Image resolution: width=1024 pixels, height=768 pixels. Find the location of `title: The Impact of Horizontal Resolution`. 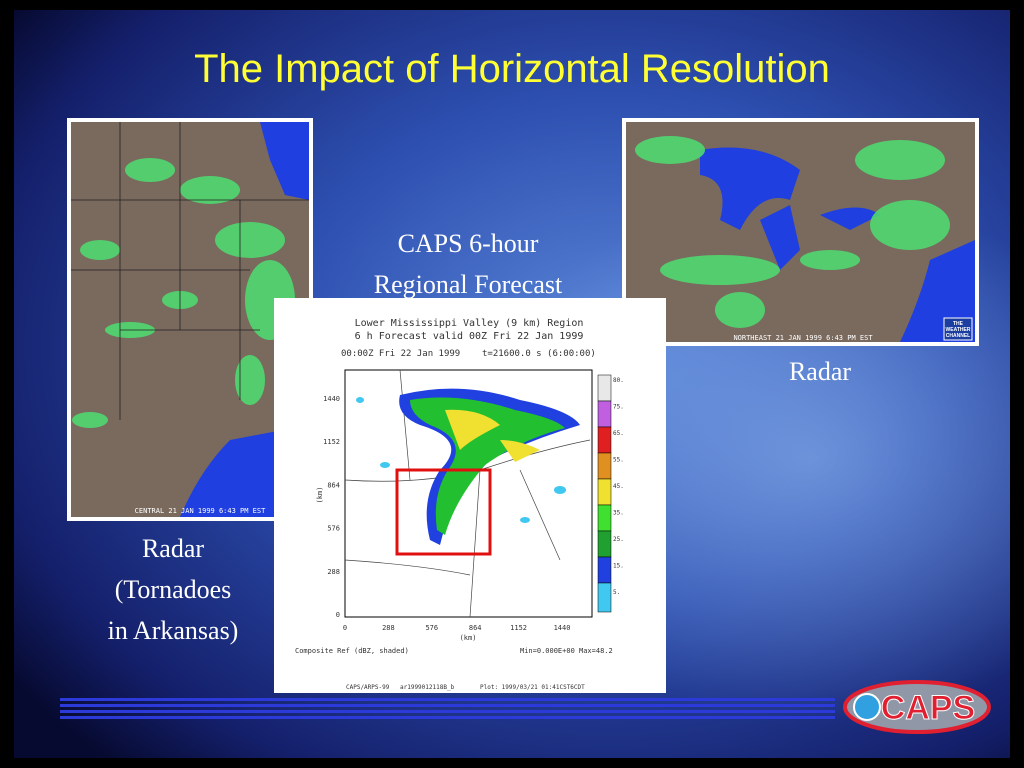

title: The Impact of Horizontal Resolution is located at coordinates (512, 69).